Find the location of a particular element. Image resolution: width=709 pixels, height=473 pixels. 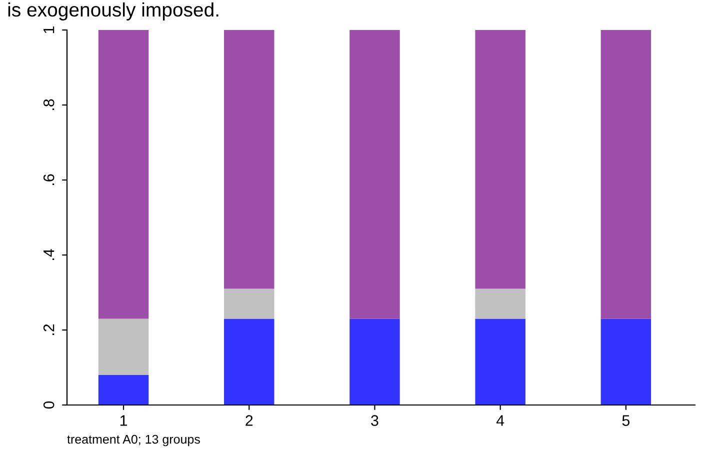

y-tick-label: 1 is located at coordinates (49, 30).